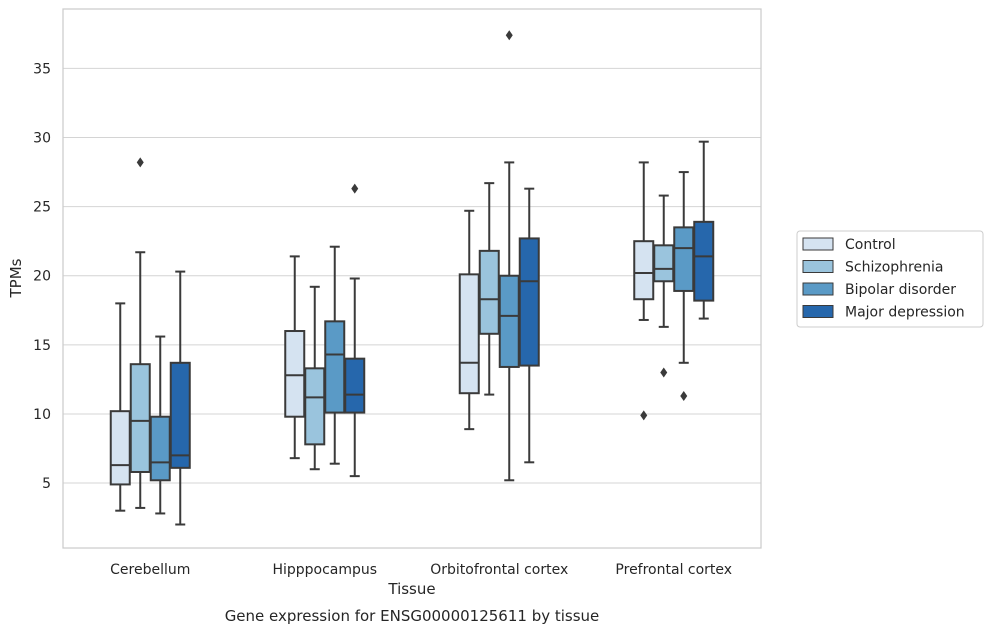 Image resolution: width=993 pixels, height=634 pixels. I want to click on y-tick-label: 20, so click(42, 277).